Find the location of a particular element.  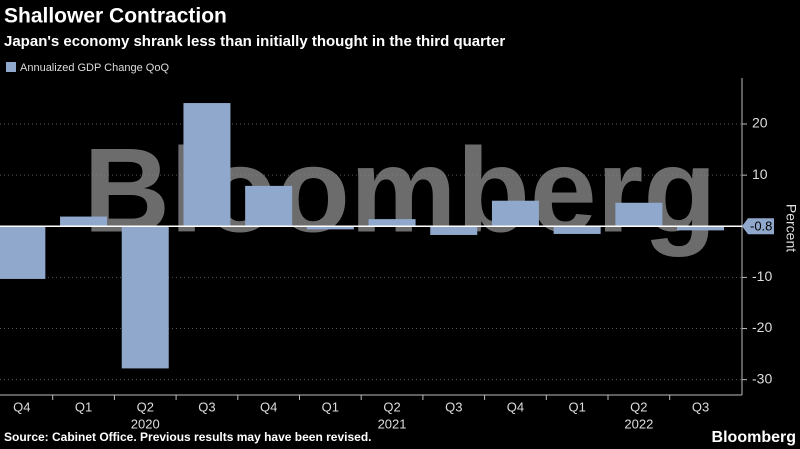

y-tick-label: -10 is located at coordinates (762, 276).